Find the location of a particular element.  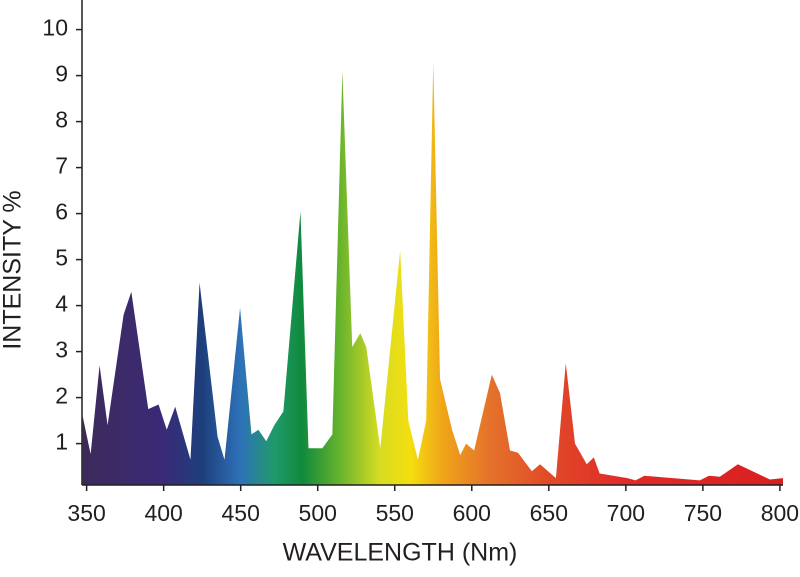

y-axis-label: INTENSITY % is located at coordinates (13, 269).